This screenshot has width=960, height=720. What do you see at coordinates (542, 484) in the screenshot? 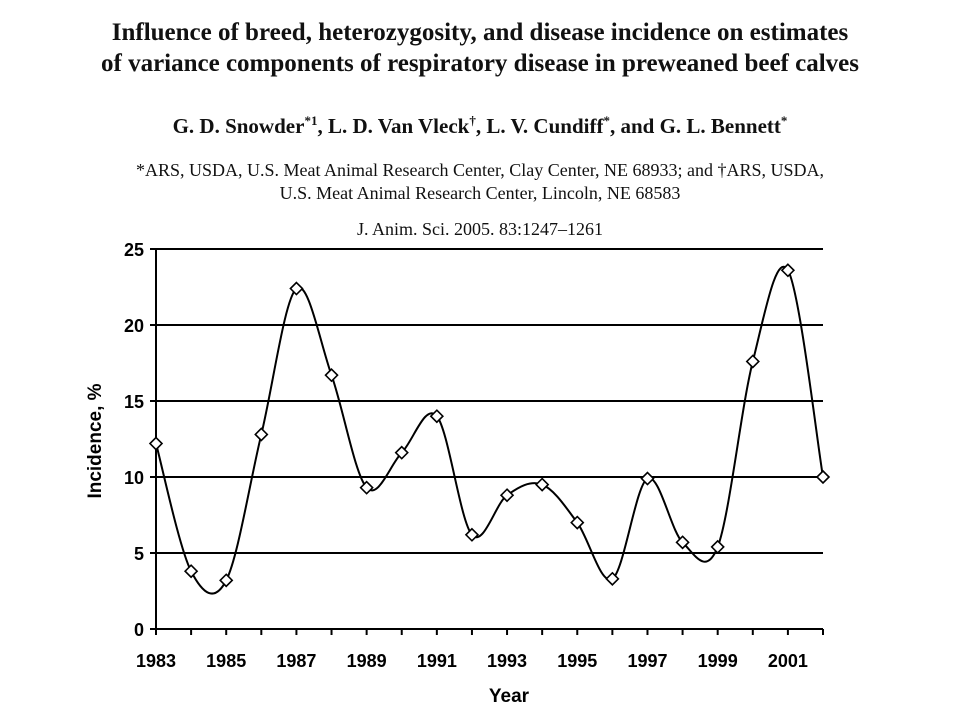
I see `data-point-1994` at bounding box center [542, 484].